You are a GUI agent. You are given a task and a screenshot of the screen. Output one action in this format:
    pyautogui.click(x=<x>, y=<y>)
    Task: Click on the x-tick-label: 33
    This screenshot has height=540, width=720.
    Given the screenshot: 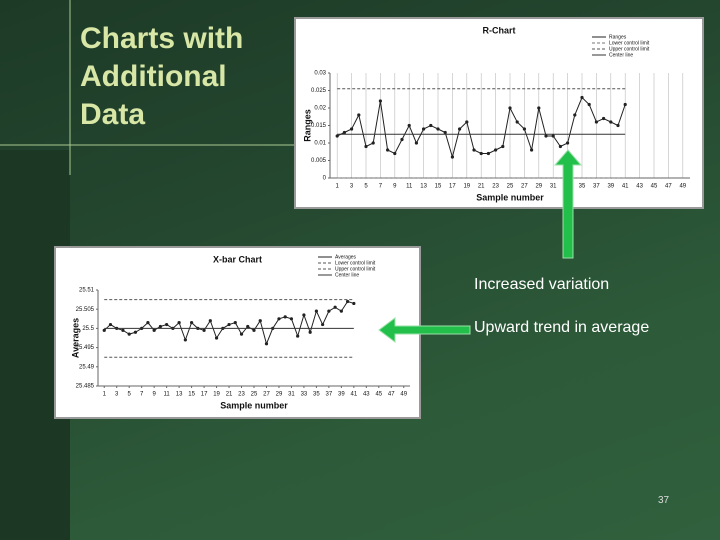 What is the action you would take?
    pyautogui.click(x=304, y=395)
    